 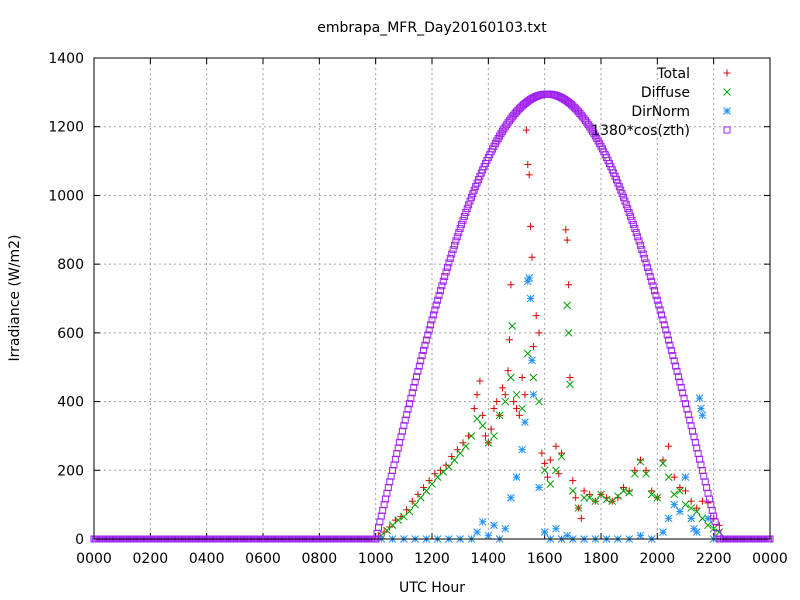 I want to click on legend-marker, so click(x=727, y=92).